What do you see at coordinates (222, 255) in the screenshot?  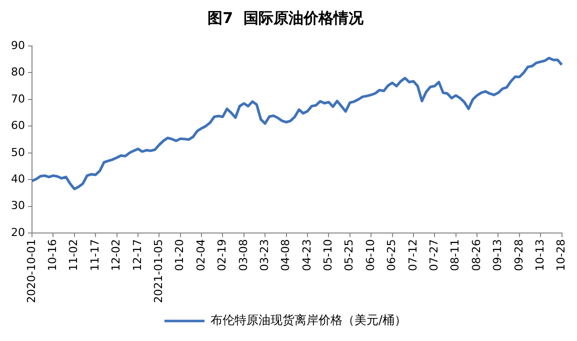 I see `x-tick-label: 02-19` at bounding box center [222, 255].